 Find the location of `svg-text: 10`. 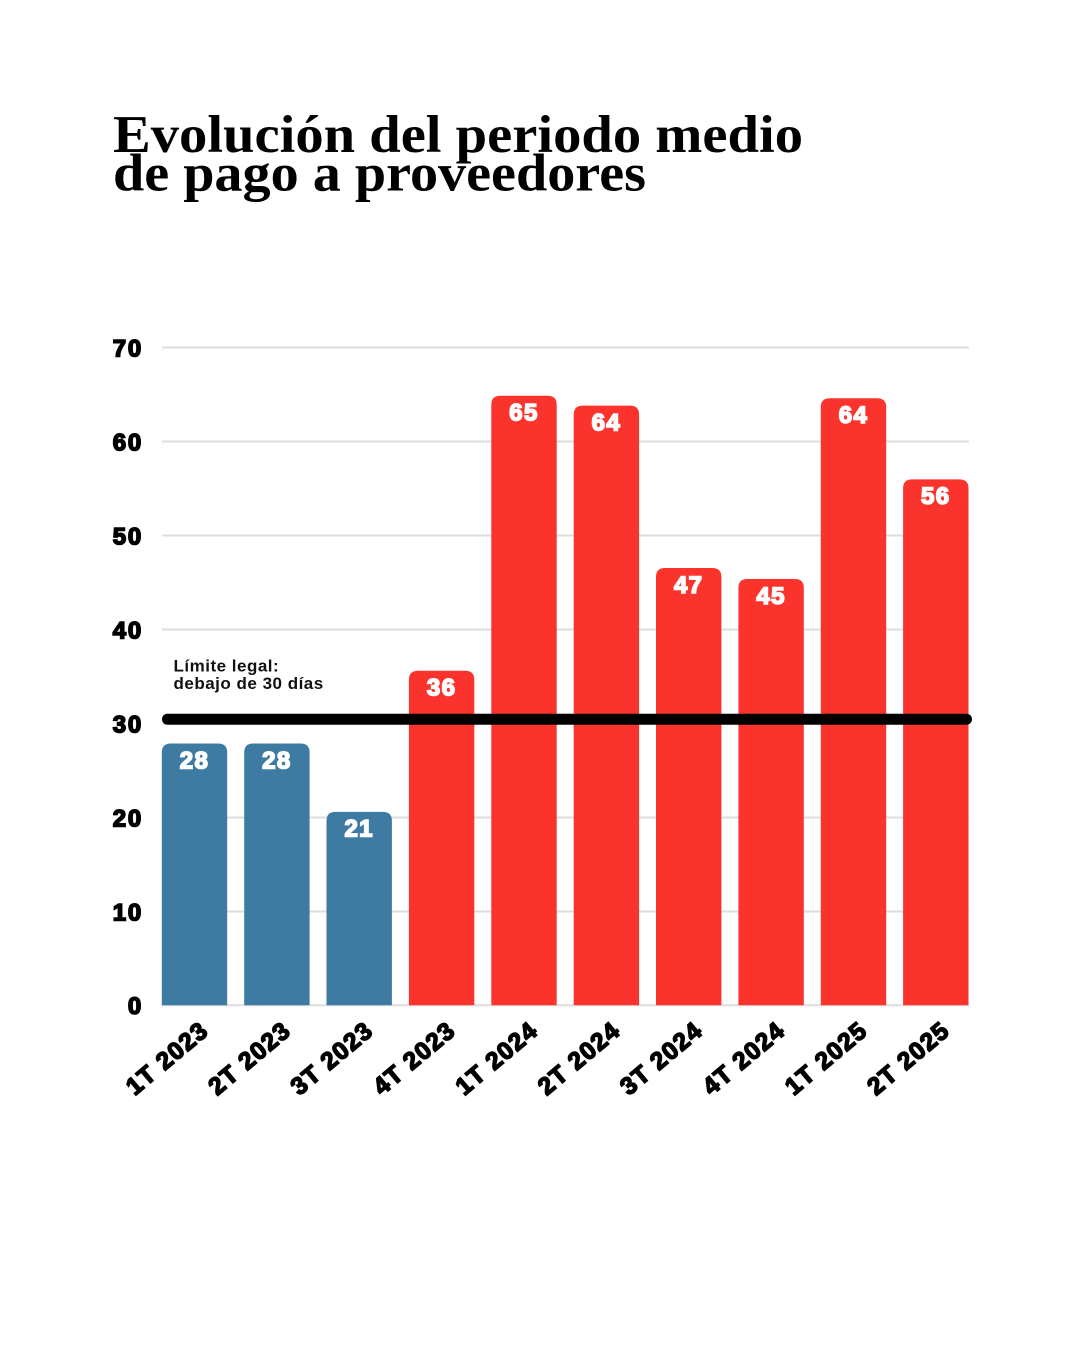

svg-text: 10 is located at coordinates (128, 913).